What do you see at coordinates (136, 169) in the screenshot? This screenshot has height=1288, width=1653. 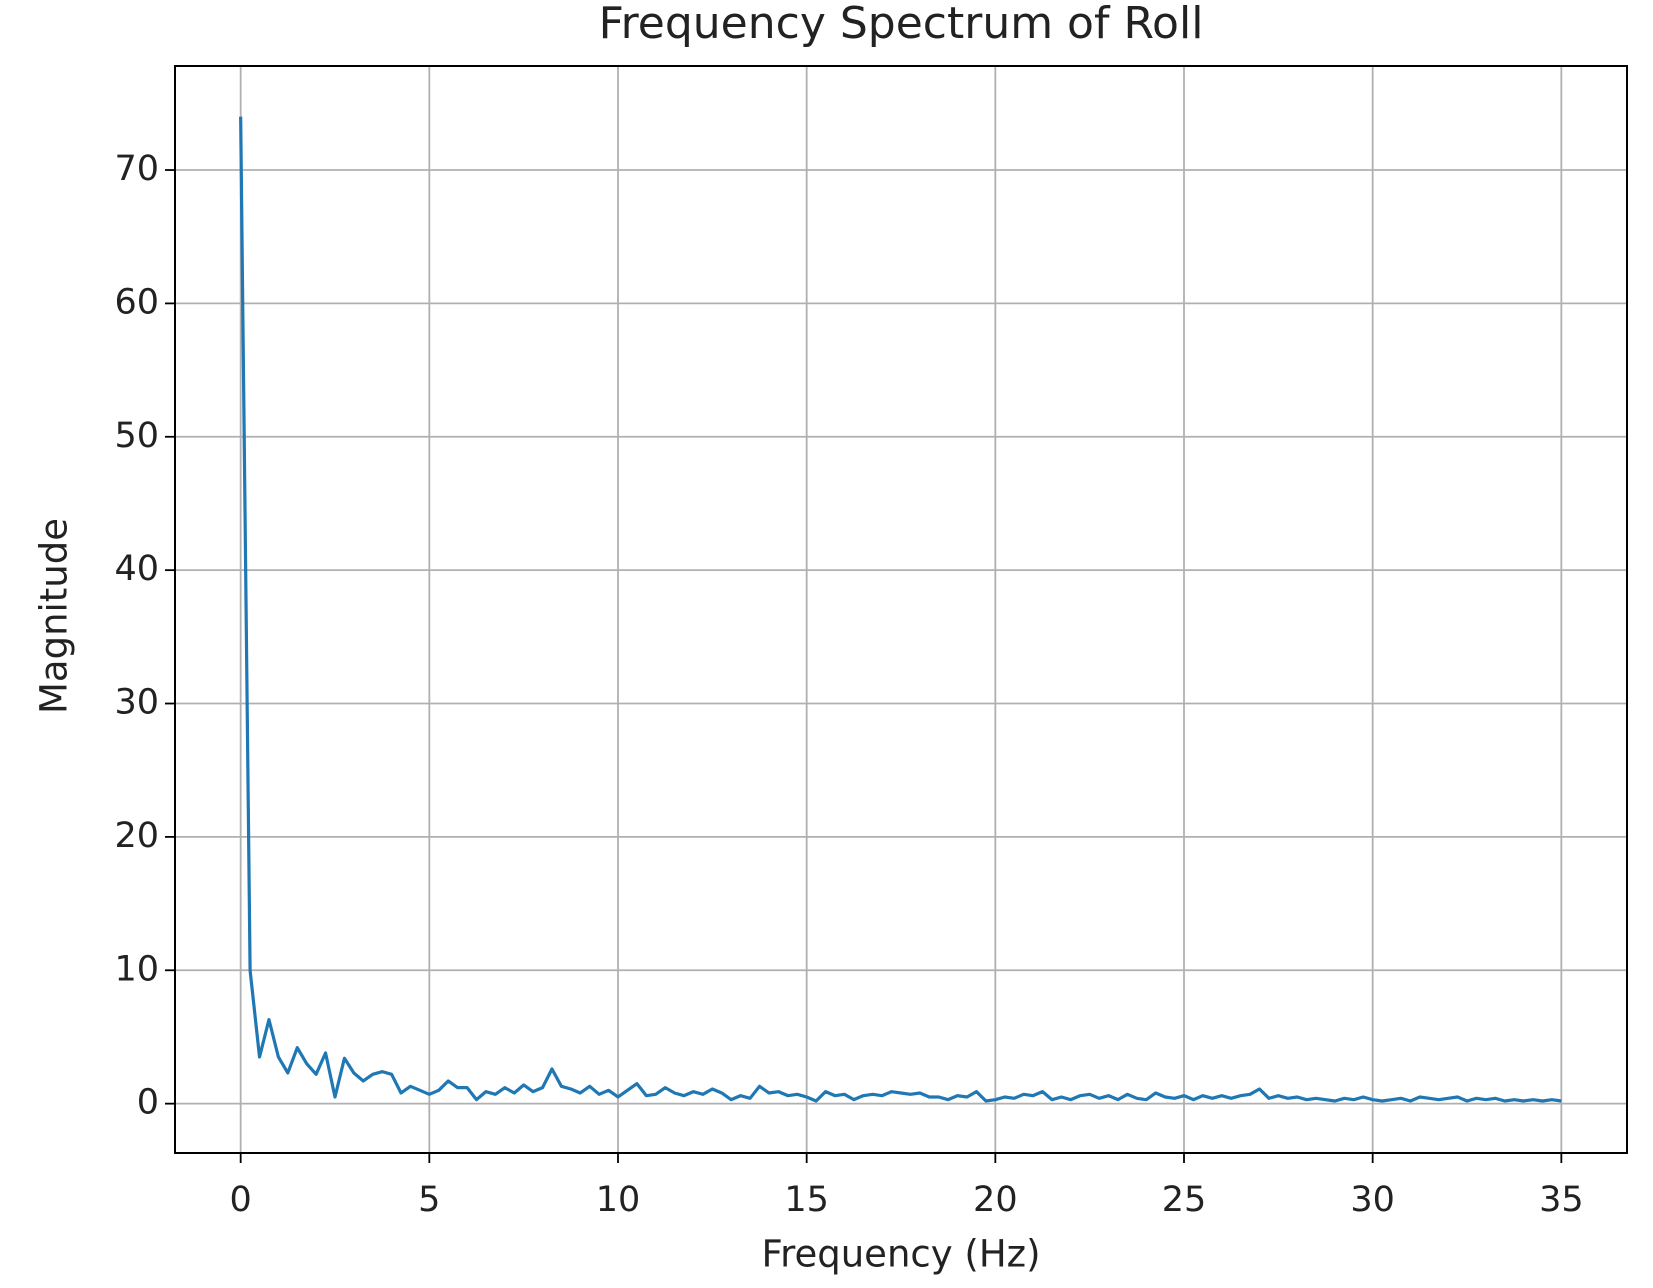 I see `y-tick-label: 70` at bounding box center [136, 169].